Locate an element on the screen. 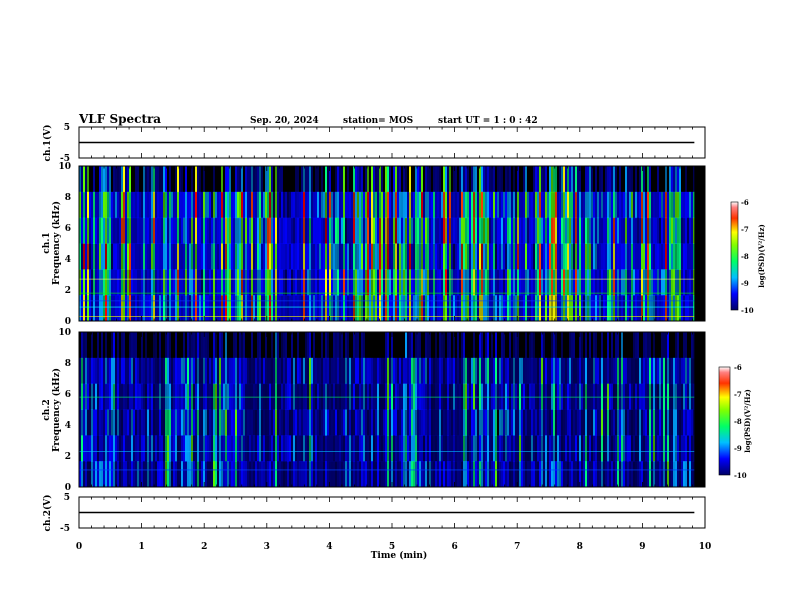 The image size is (792, 612). ch1-colorbar-tick-m9: -9 is located at coordinates (745, 283).